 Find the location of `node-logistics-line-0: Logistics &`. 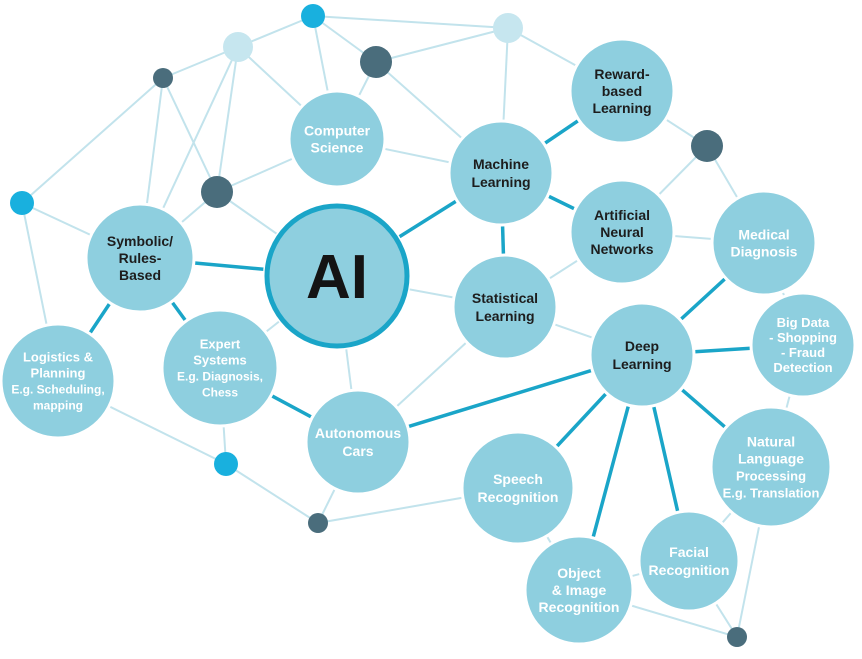

node-logistics-line-0: Logistics & is located at coordinates (58, 357).